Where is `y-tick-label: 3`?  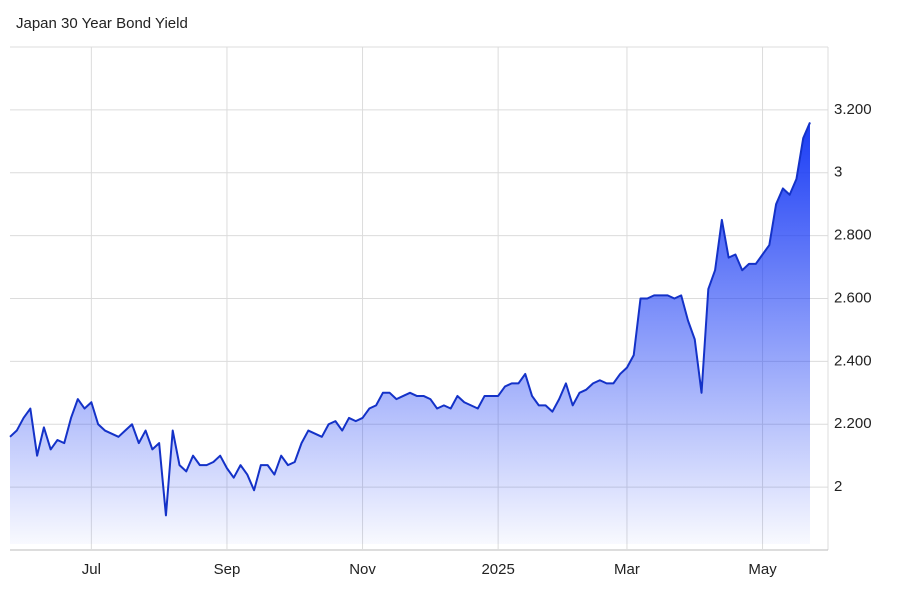
y-tick-label: 3 is located at coordinates (838, 172).